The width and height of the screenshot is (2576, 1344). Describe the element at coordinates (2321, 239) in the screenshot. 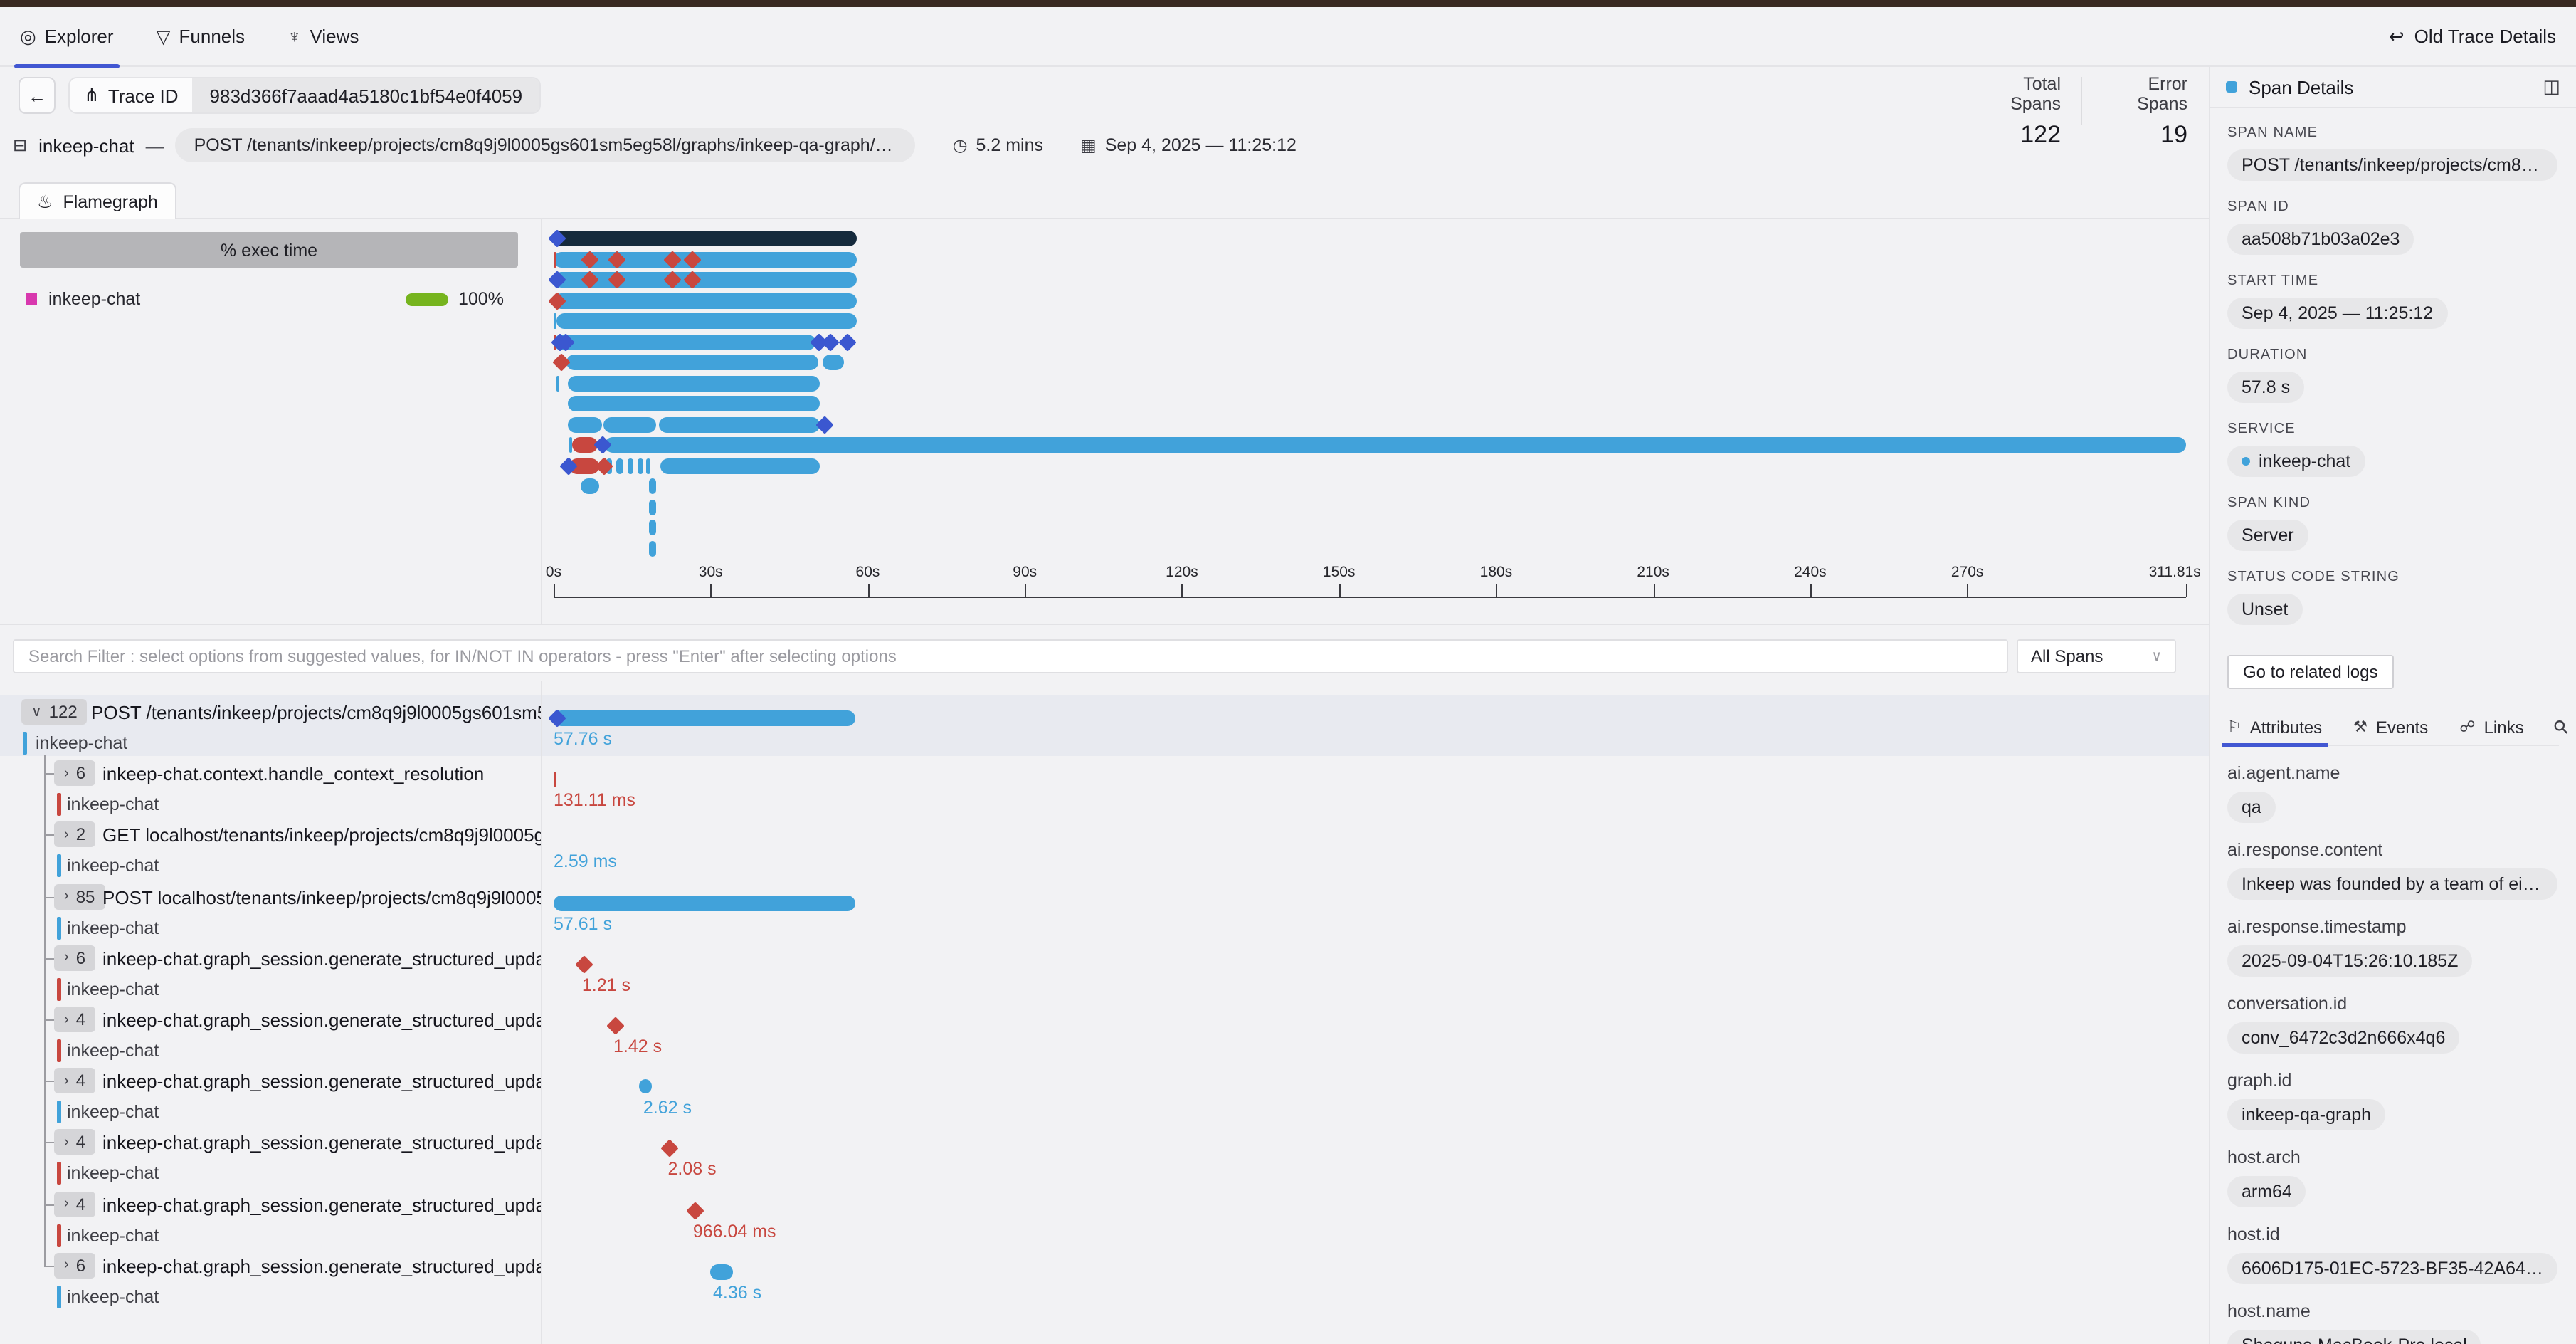

I see `field-value: aa508b71b03a02e3` at that location.